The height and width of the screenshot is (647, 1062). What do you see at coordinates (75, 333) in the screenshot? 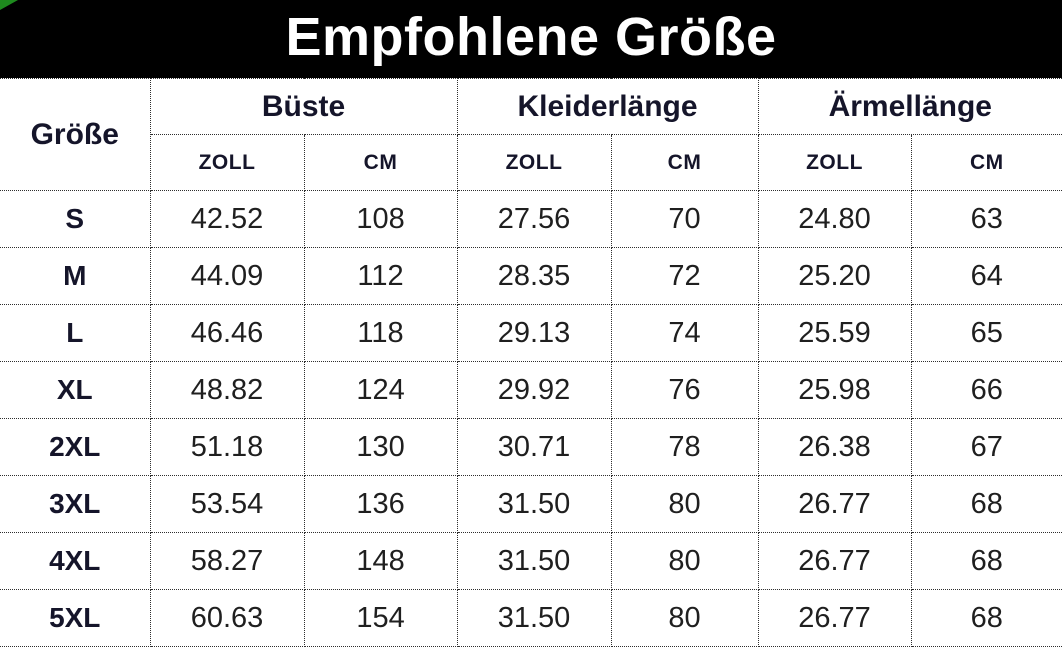
I see `size-label: L` at bounding box center [75, 333].